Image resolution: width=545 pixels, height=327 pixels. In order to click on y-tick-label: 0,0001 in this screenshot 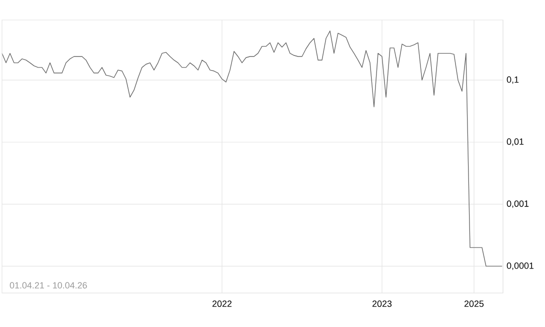, I will do `click(520, 266)`.